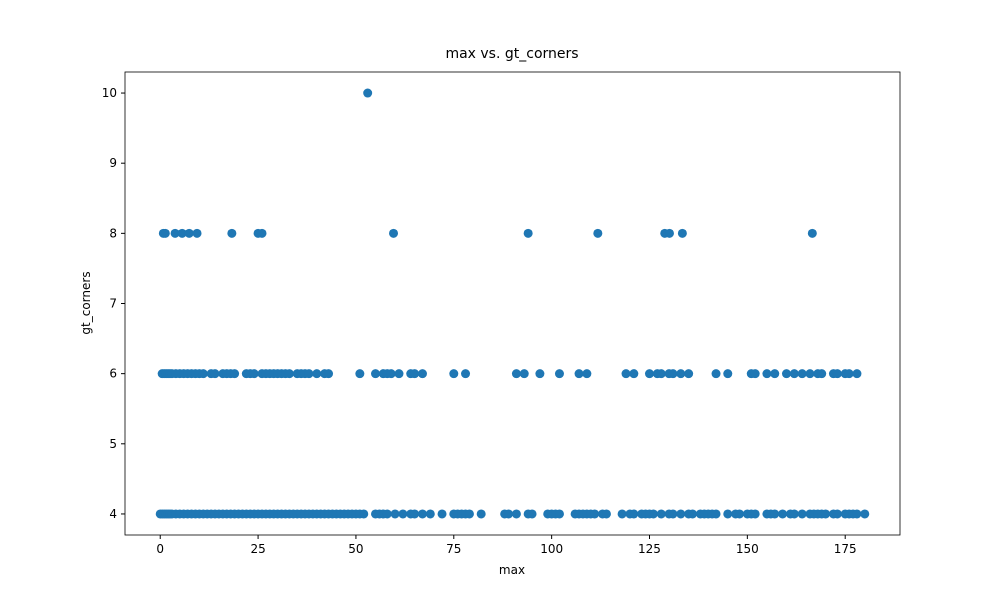  Describe the element at coordinates (113, 233) in the screenshot. I see `y-tick-label: 8` at that location.